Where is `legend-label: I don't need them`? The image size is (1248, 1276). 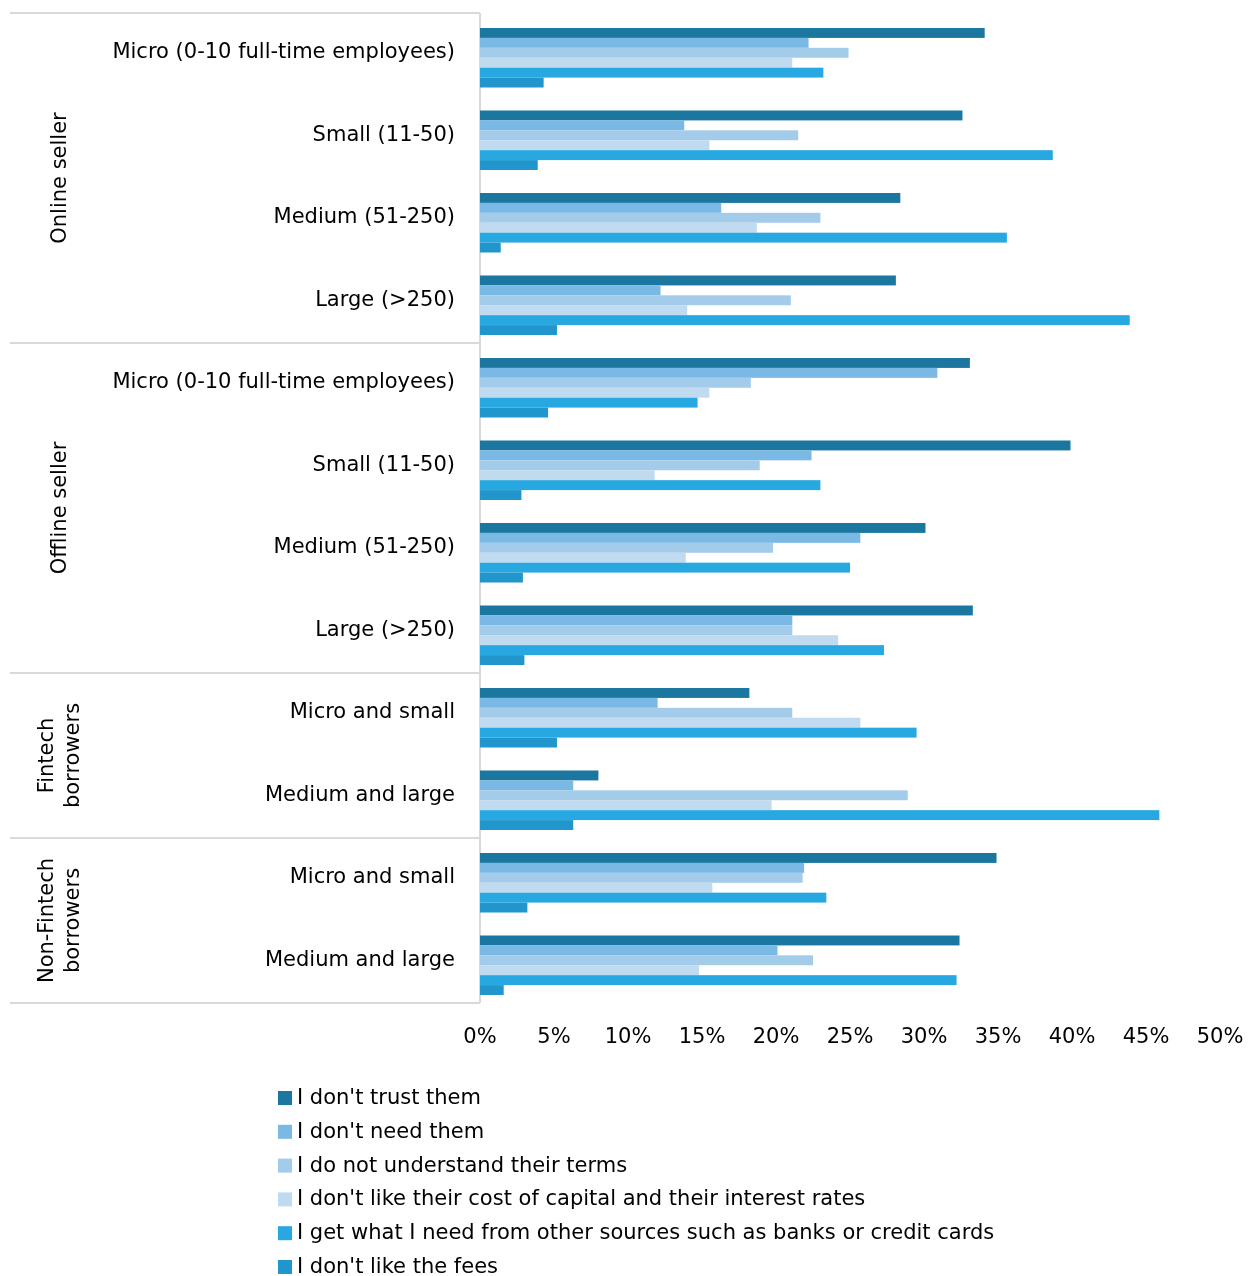 legend-label: I don't need them is located at coordinates (391, 1130).